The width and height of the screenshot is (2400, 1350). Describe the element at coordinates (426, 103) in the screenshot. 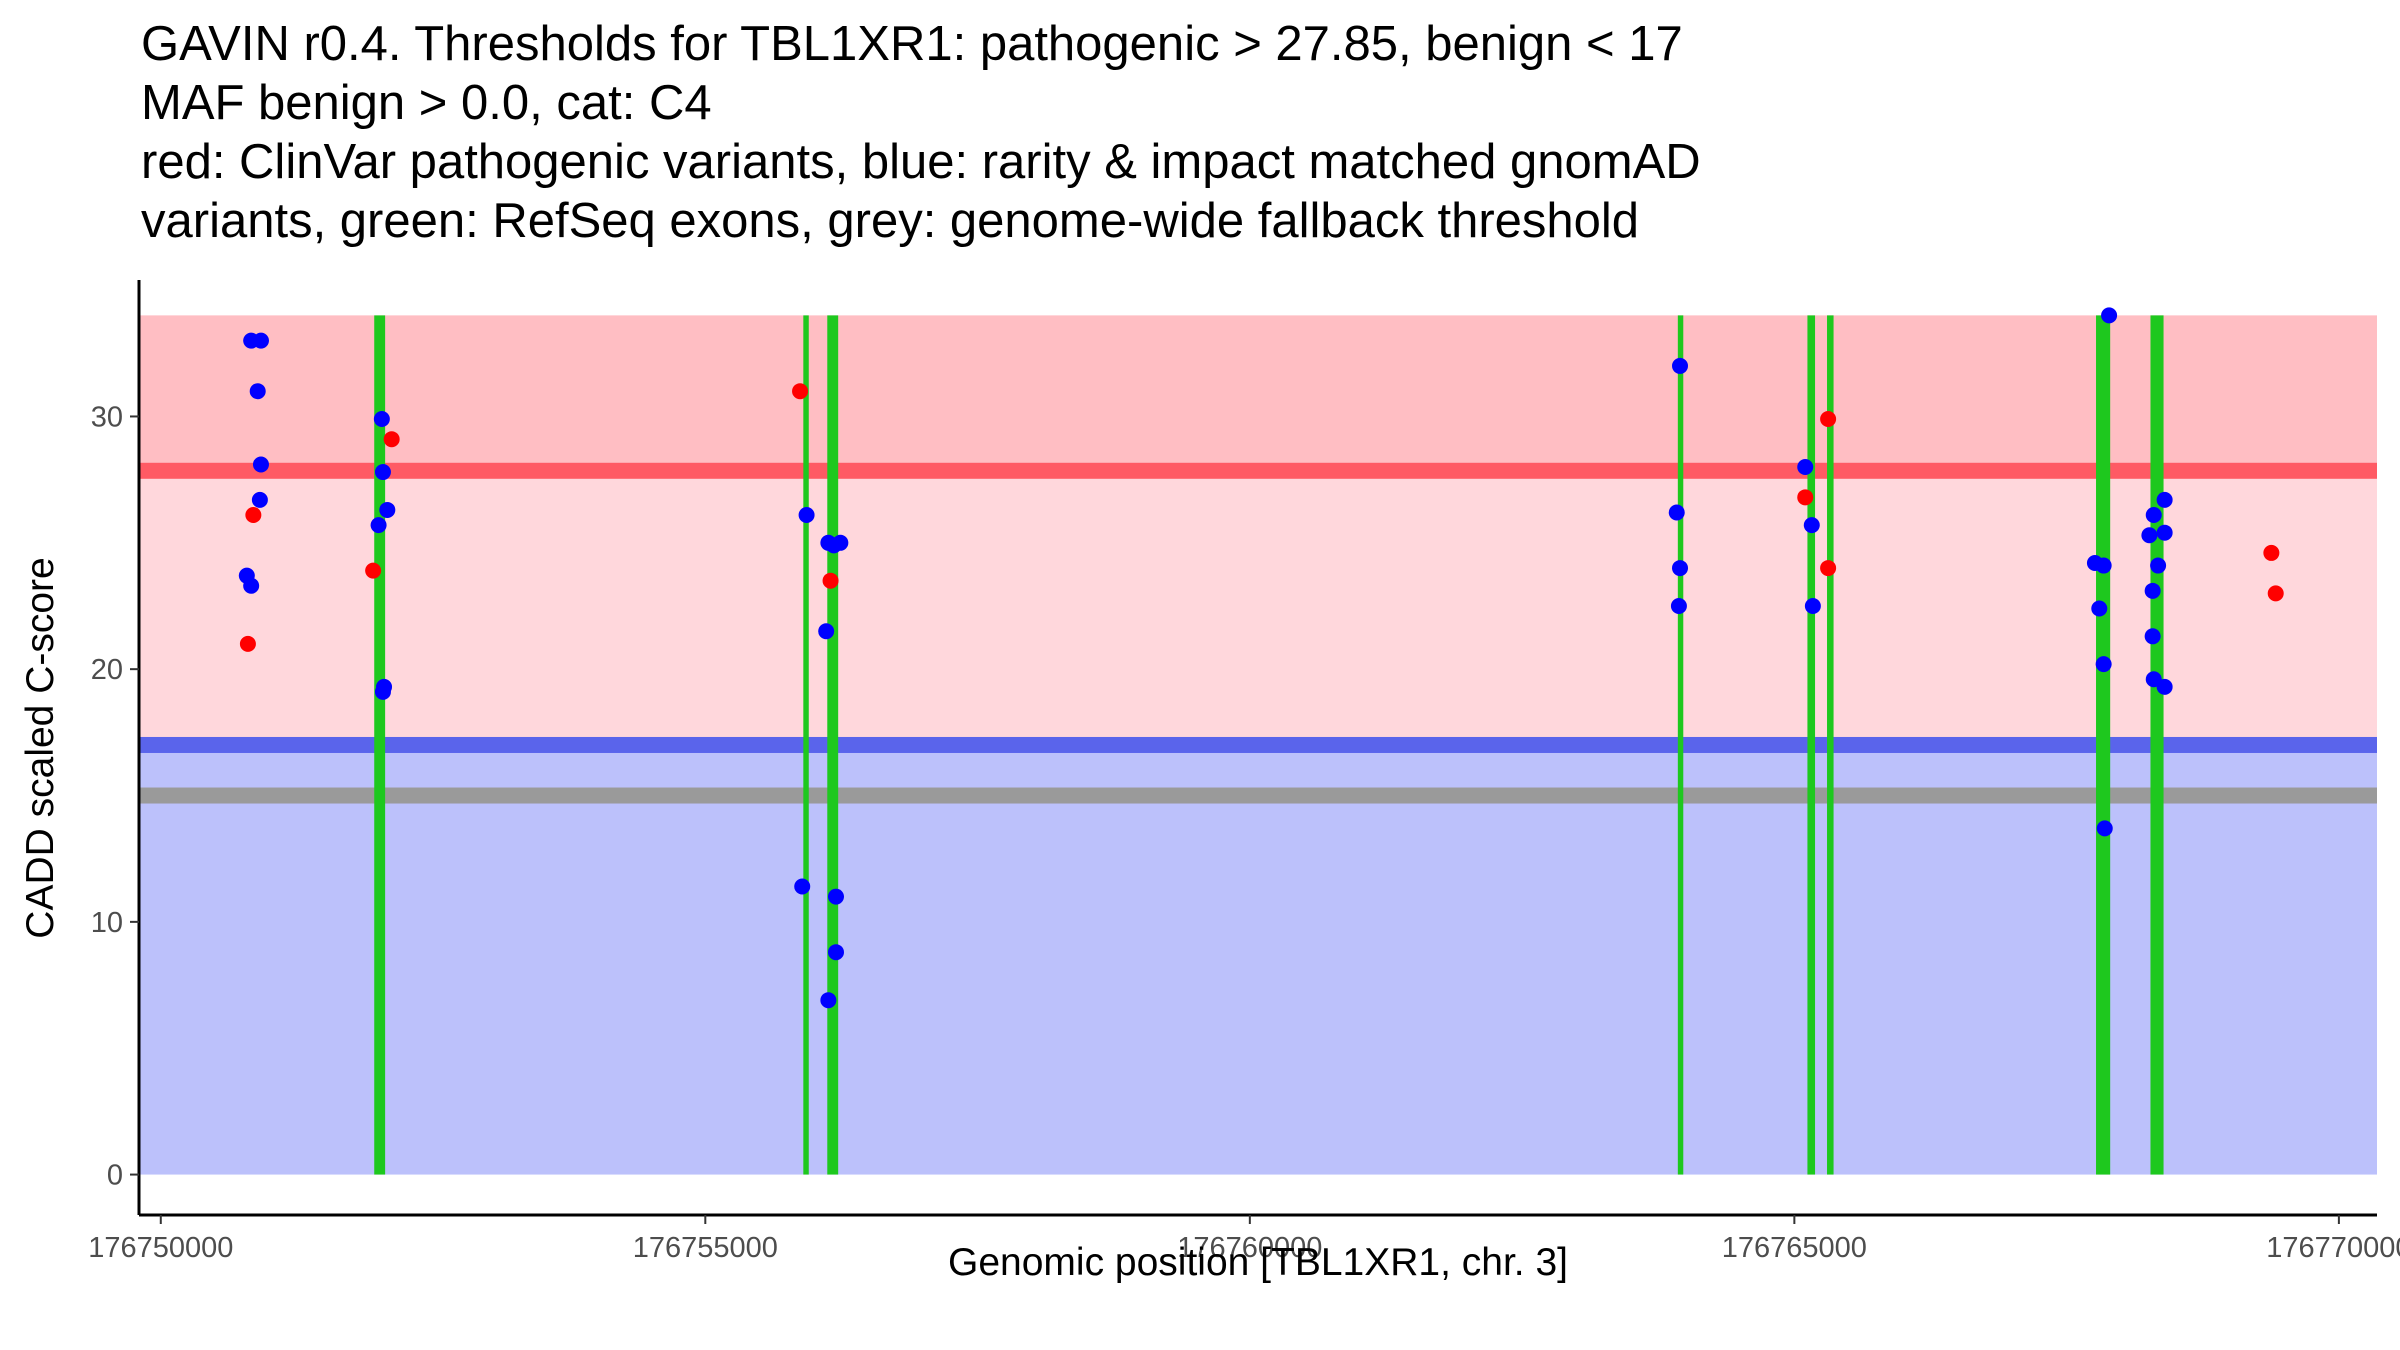

I see `title-line-2: MAF benign > 0.0, cat: C4` at that location.